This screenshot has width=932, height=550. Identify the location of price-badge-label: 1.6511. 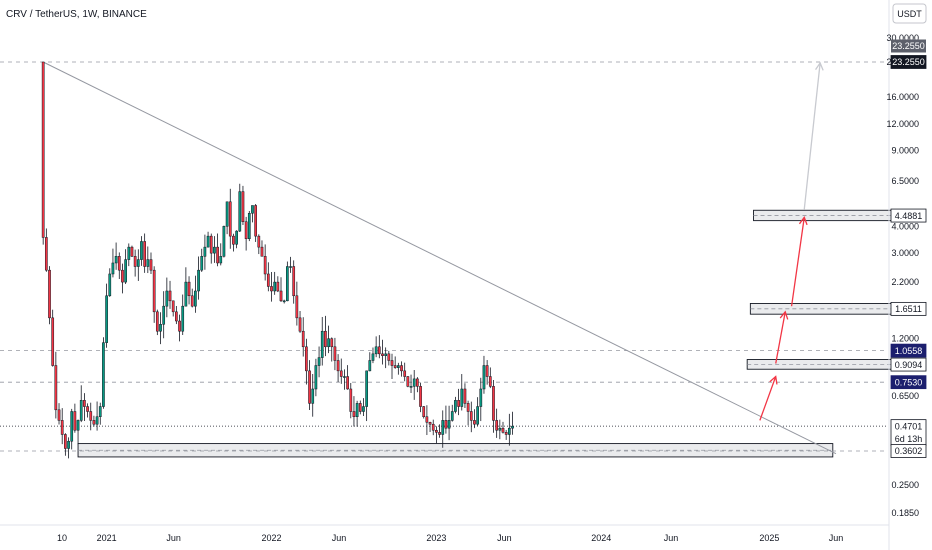
(908, 309).